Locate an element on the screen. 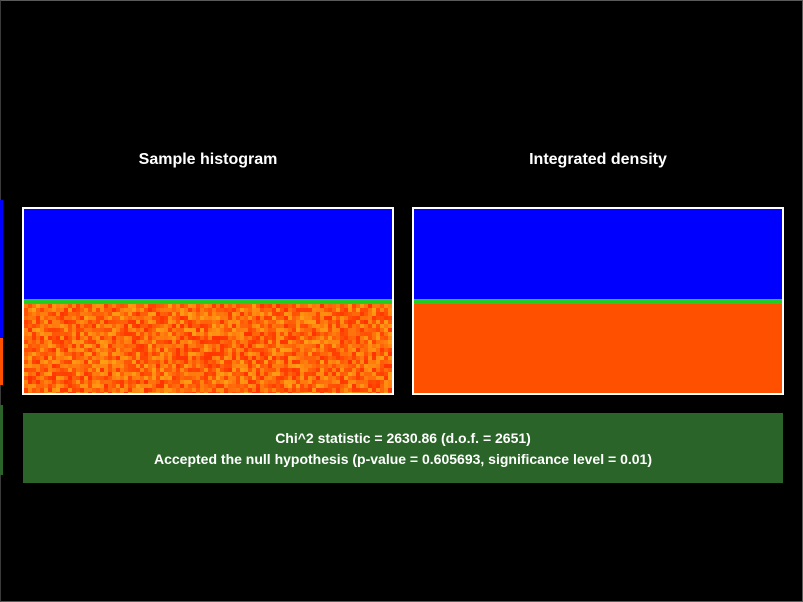 This screenshot has width=803, height=602. background-window-edge-orange is located at coordinates (1, 361).